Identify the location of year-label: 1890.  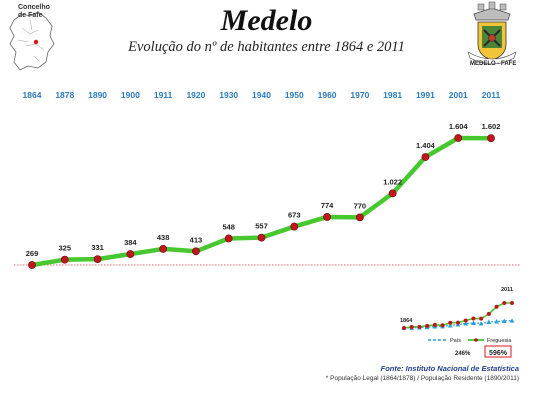
(97, 95).